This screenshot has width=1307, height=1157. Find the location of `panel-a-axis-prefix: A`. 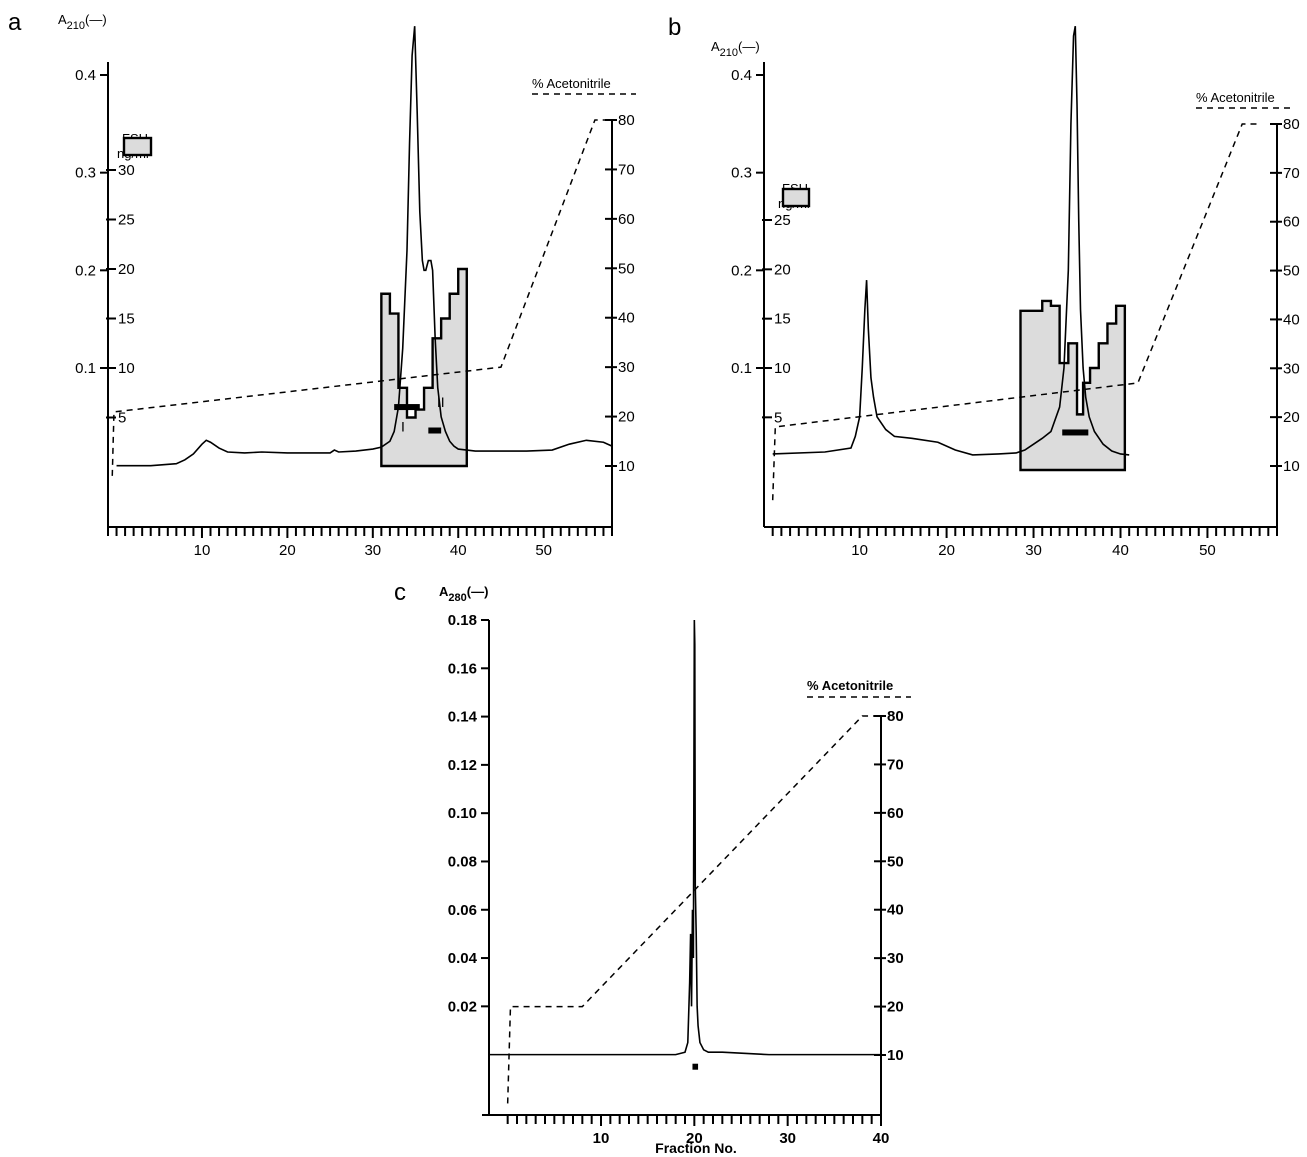

panel-a-axis-prefix: A is located at coordinates (62, 19).